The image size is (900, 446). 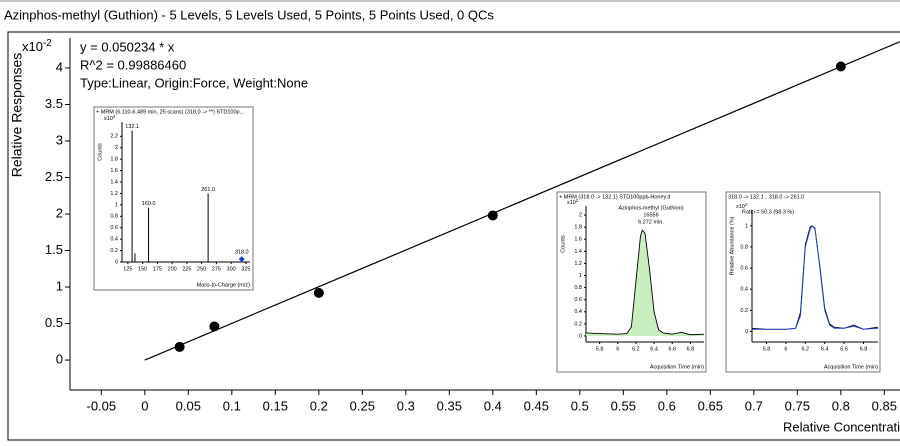 What do you see at coordinates (787, 197) in the screenshot?
I see `inset-title-2: 318.0 -> 261.0` at bounding box center [787, 197].